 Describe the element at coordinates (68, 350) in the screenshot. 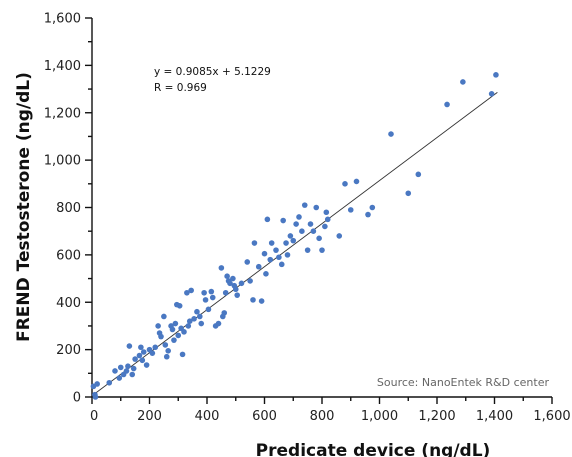

I see `y-tick-label: 200` at that location.